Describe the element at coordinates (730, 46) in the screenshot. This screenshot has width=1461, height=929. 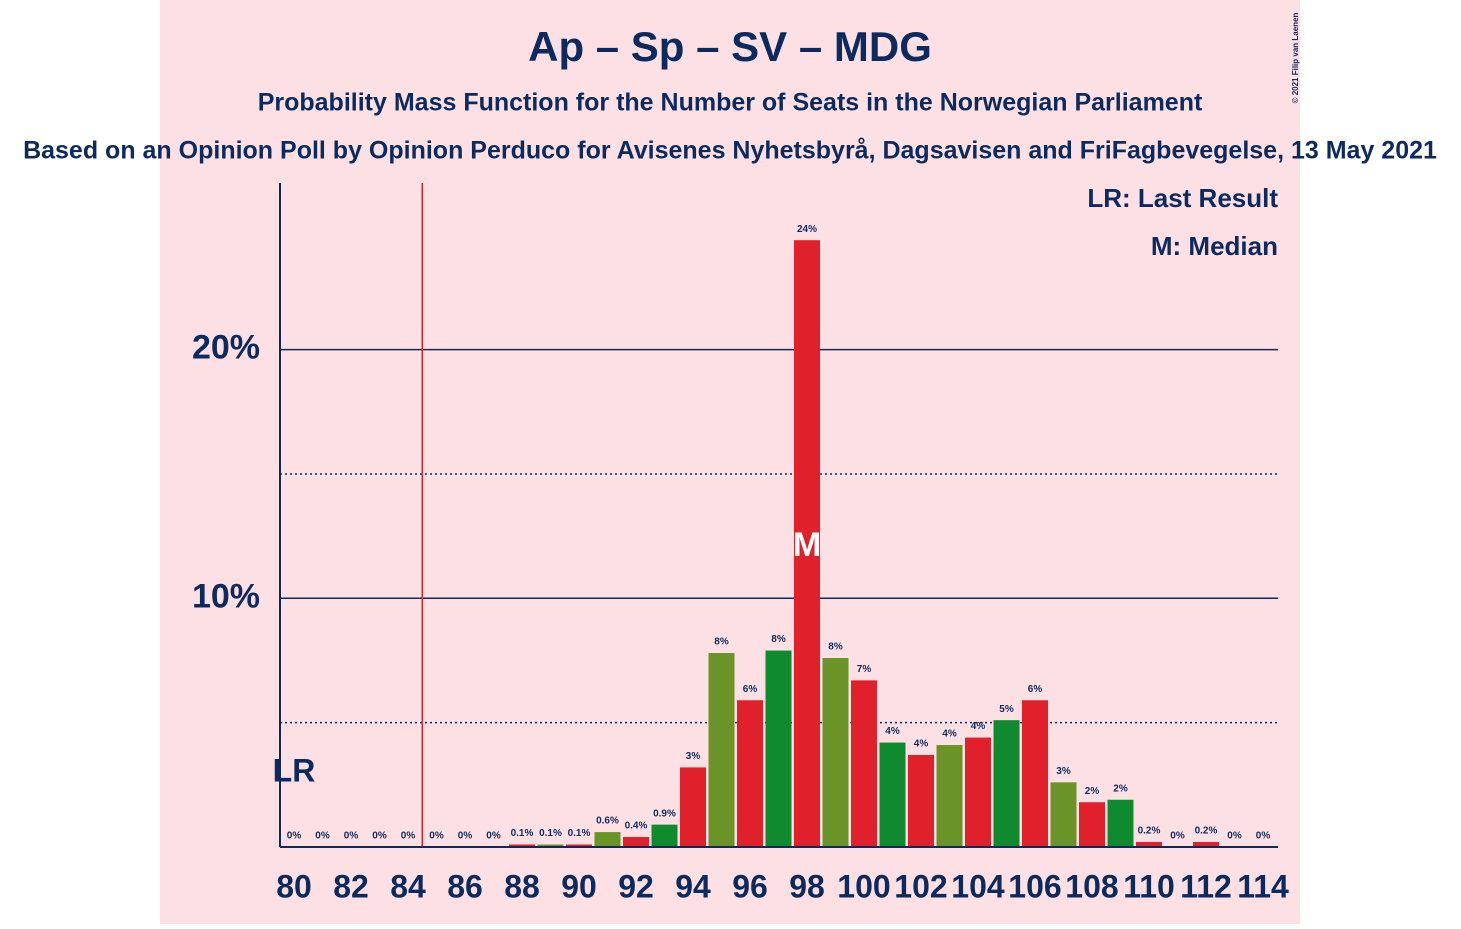
I see `chart-title: Ap – Sp – SV – MDG` at that location.